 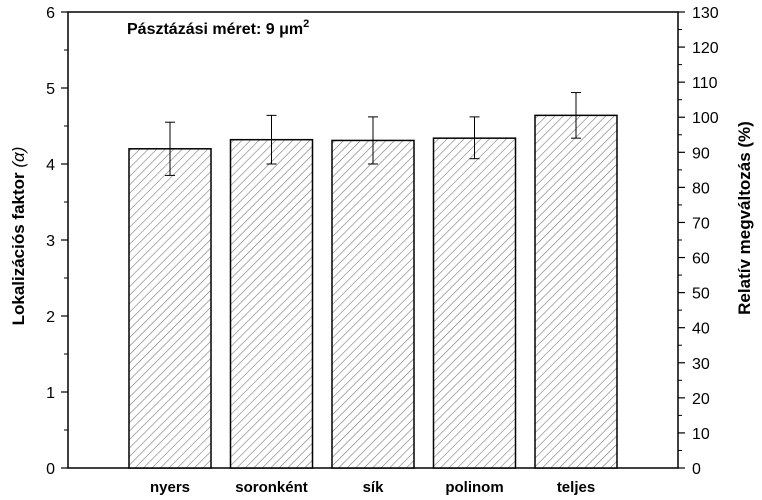 What do you see at coordinates (576, 487) in the screenshot?
I see `x-tick-label-teljes: teljes` at bounding box center [576, 487].